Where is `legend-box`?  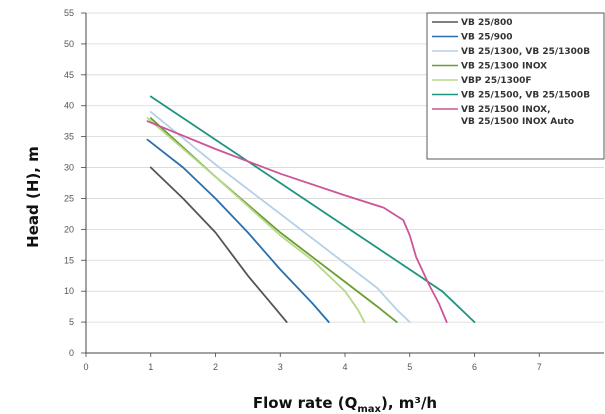
legend-box is located at coordinates (515, 86).